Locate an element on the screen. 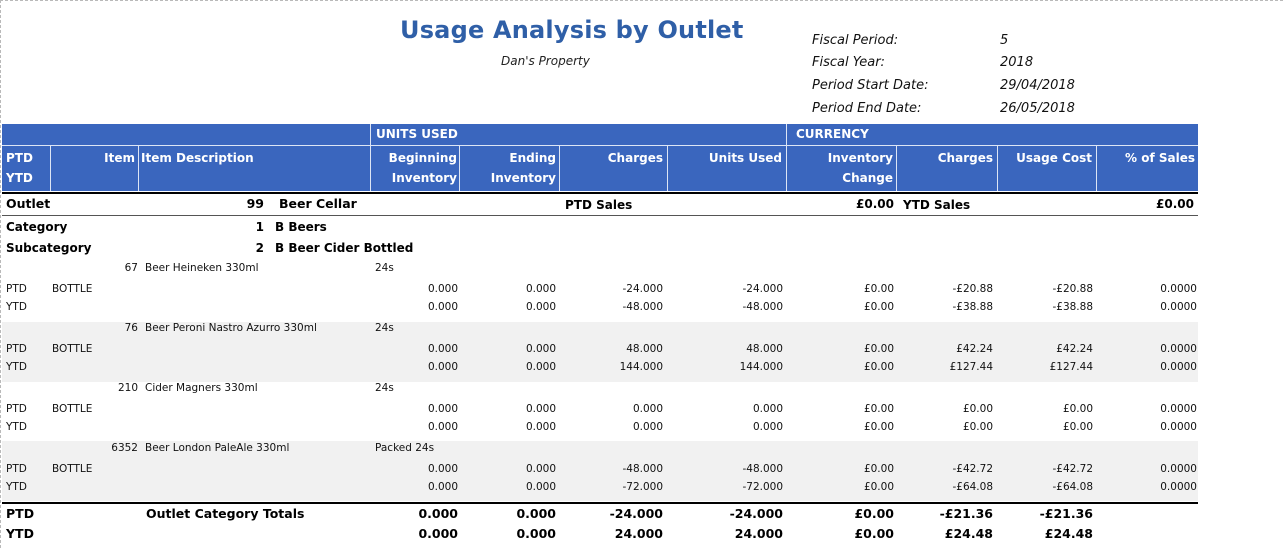  totals-cell: -24.000 is located at coordinates (756, 513).